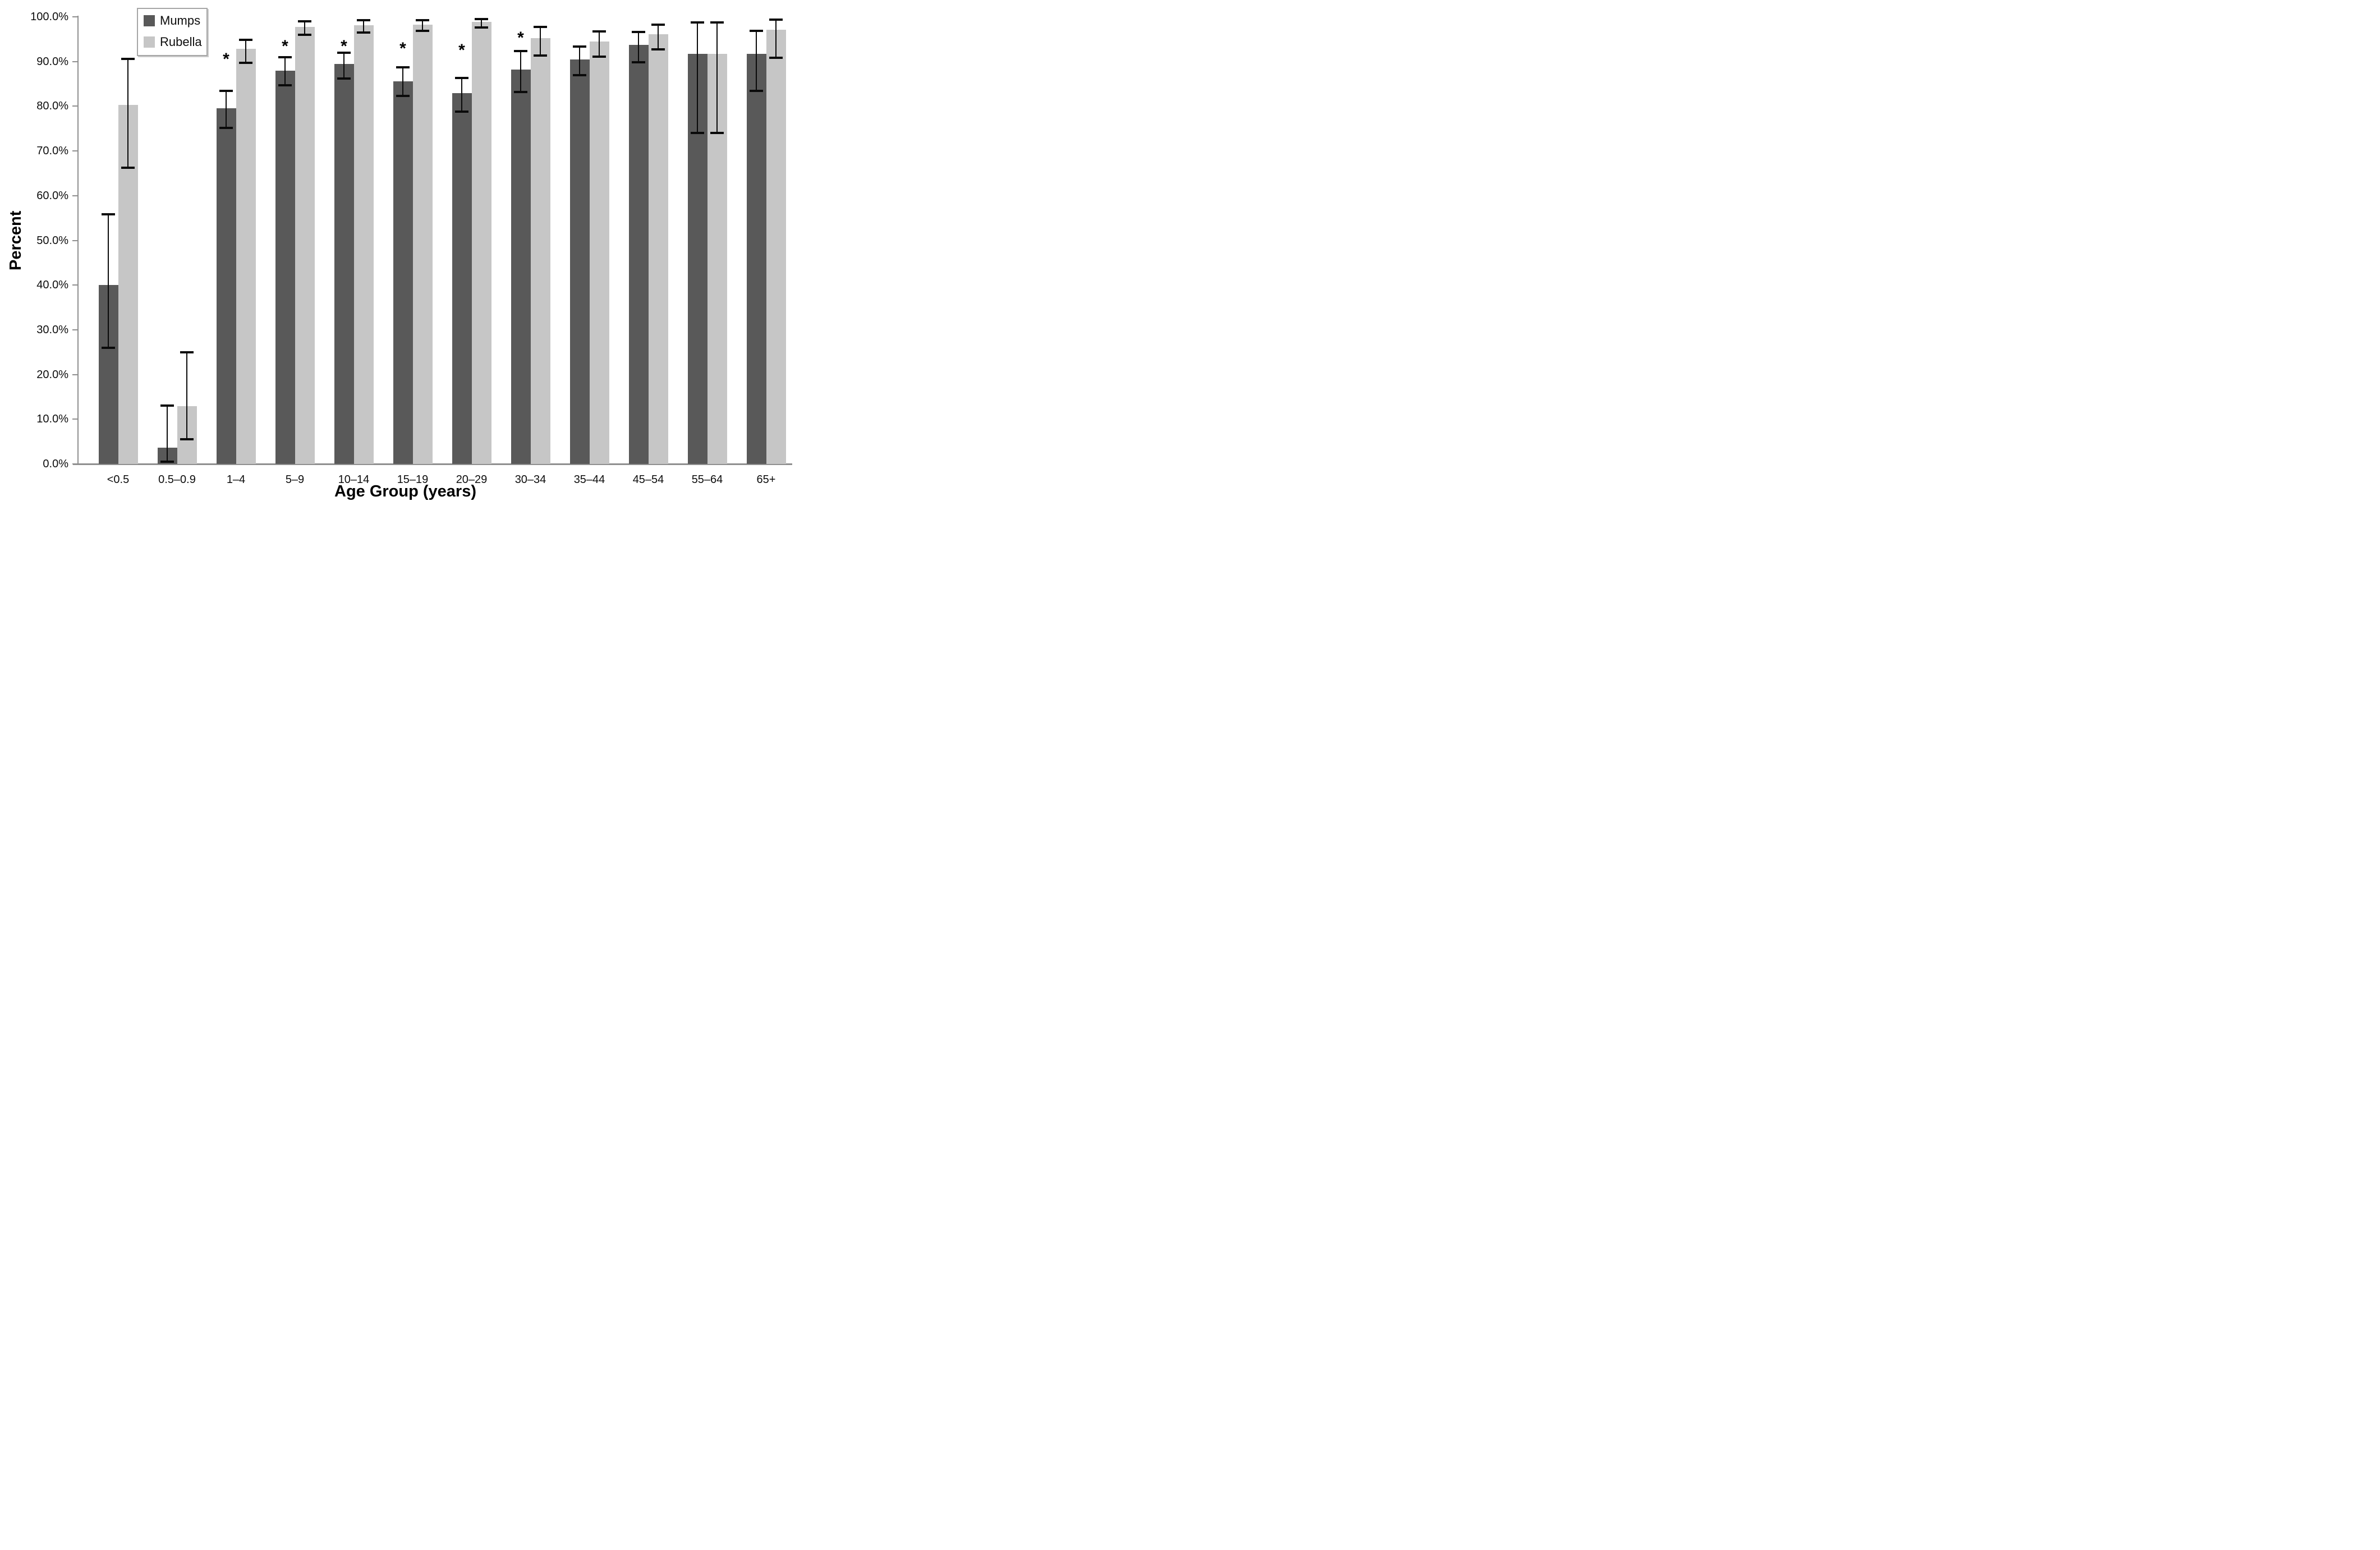  I want to click on y-tick-label: 70.0%, so click(52, 151).